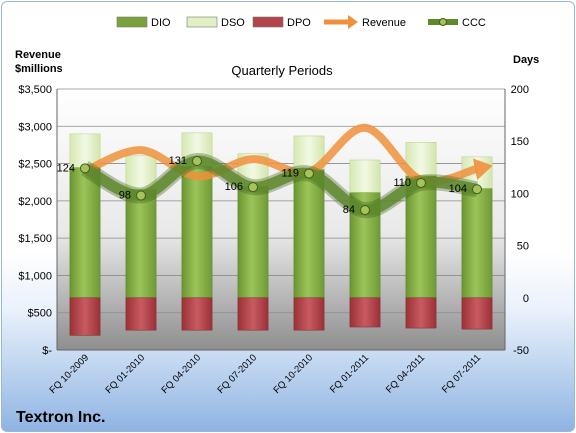 The image size is (576, 433). I want to click on right-tick-label: 100, so click(520, 194).